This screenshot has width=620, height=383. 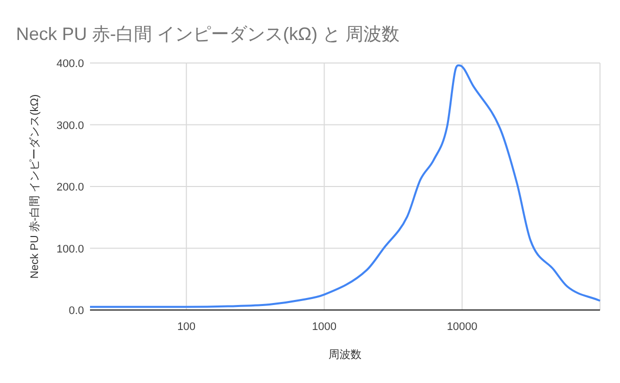 What do you see at coordinates (70, 126) in the screenshot?
I see `y-tick-label: 300.0` at bounding box center [70, 126].